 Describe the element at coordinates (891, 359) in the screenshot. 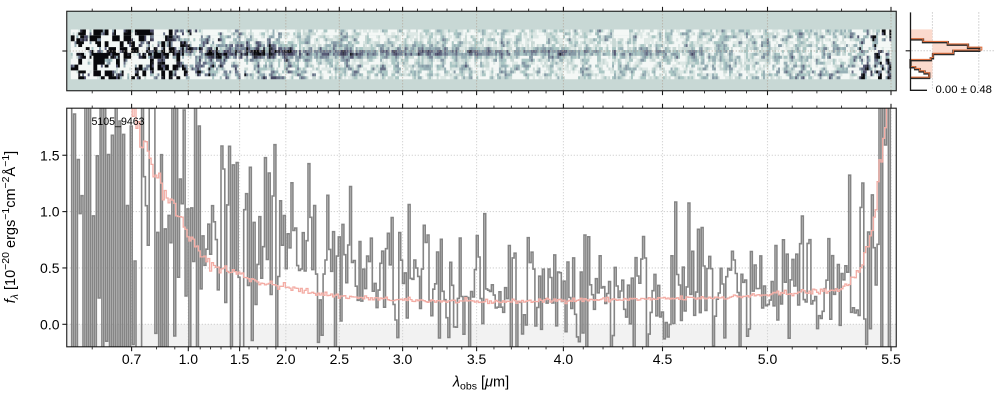

I see `svg-text: 5.5` at that location.